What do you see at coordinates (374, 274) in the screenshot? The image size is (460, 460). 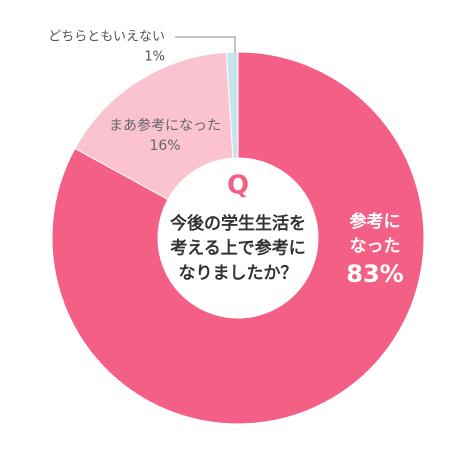 I see `value-label: 83%` at bounding box center [374, 274].